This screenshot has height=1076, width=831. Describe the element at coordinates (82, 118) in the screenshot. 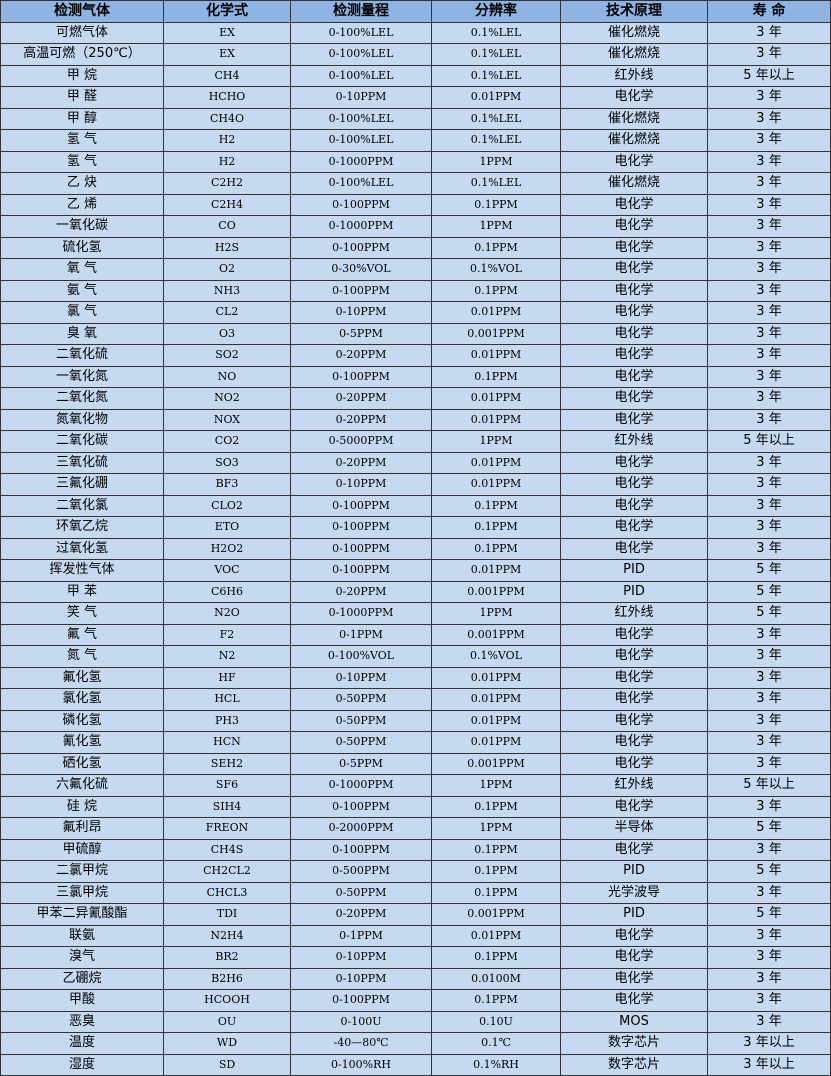

I see `gas-name-cell: 甲 醇` at that location.